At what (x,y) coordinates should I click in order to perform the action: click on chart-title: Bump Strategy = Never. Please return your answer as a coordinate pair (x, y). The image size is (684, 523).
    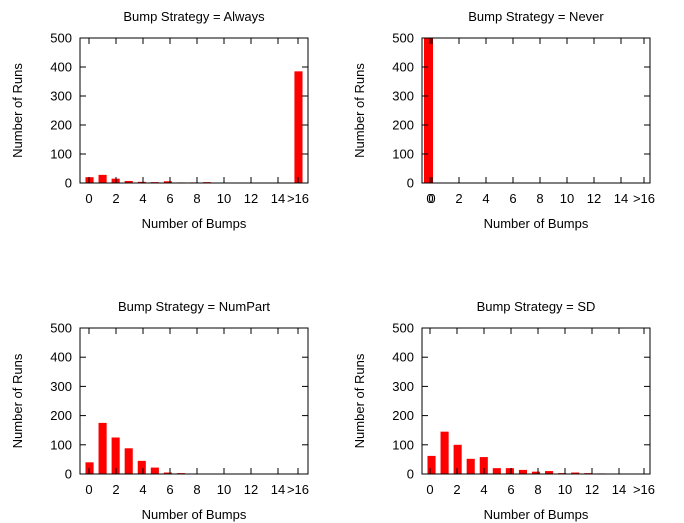
    Looking at the image, I should click on (536, 16).